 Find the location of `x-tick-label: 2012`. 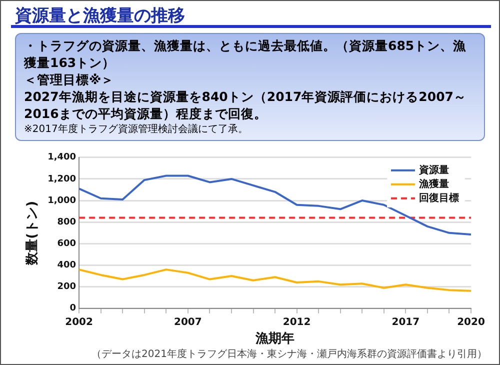

x-tick-label: 2012 is located at coordinates (296, 322).